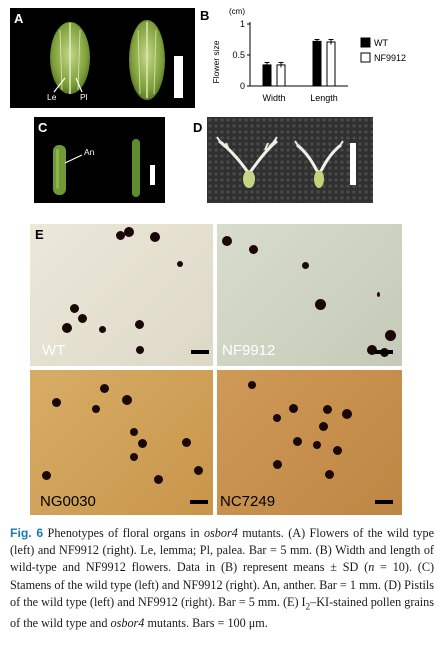 The height and width of the screenshot is (669, 441). I want to click on panel-c-letter: C, so click(43, 127).